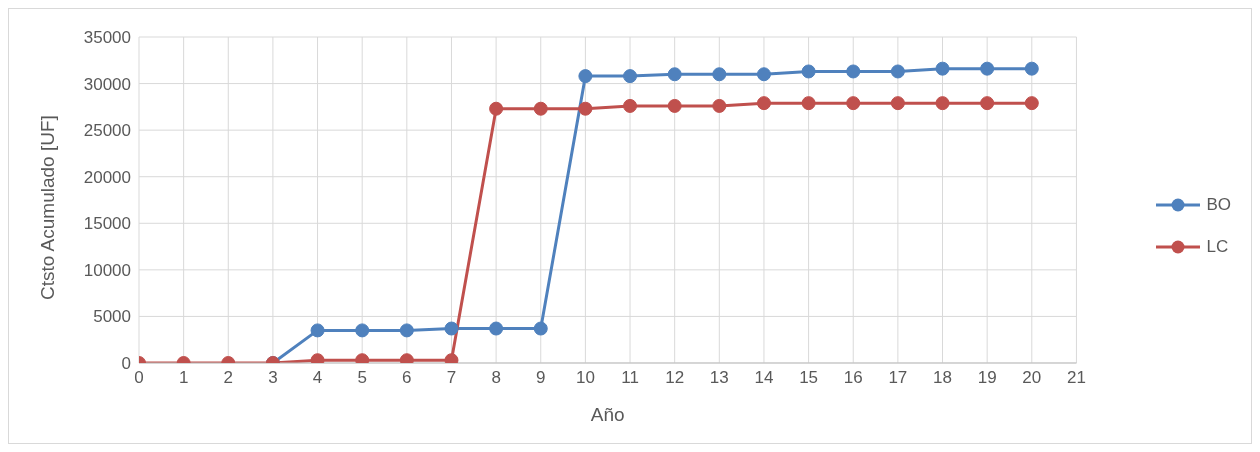 This screenshot has width=1260, height=452. What do you see at coordinates (107, 131) in the screenshot?
I see `y-tick-label: 25000` at bounding box center [107, 131].